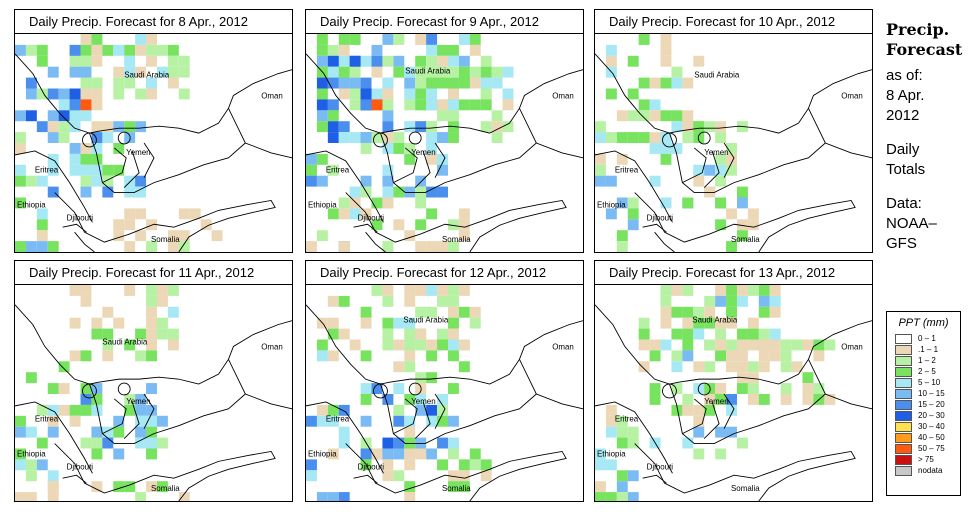 The width and height of the screenshot is (971, 521). Describe the element at coordinates (924, 49) in the screenshot. I see `sidebar-title-line2: Forecast` at that location.